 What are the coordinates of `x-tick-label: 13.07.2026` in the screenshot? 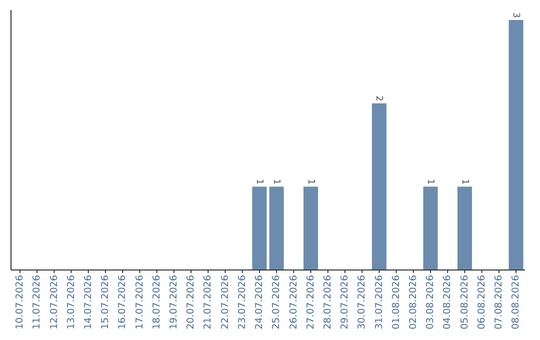 It's located at (71, 302).